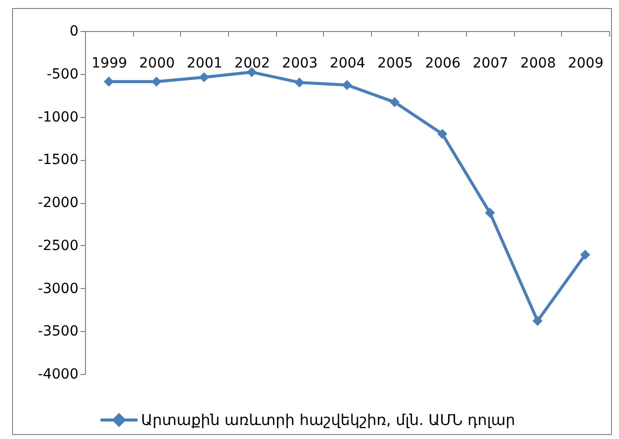  I want to click on x-tick-label: 2006, so click(442, 64).